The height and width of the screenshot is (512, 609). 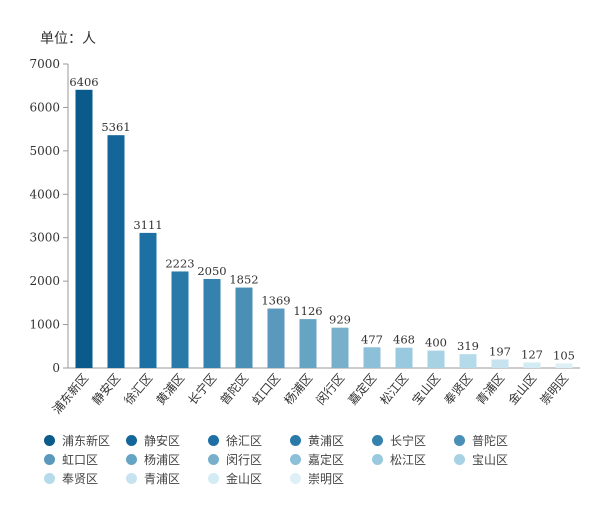 What do you see at coordinates (138, 388) in the screenshot?
I see `x-tick-label: 徐汇区` at bounding box center [138, 388].